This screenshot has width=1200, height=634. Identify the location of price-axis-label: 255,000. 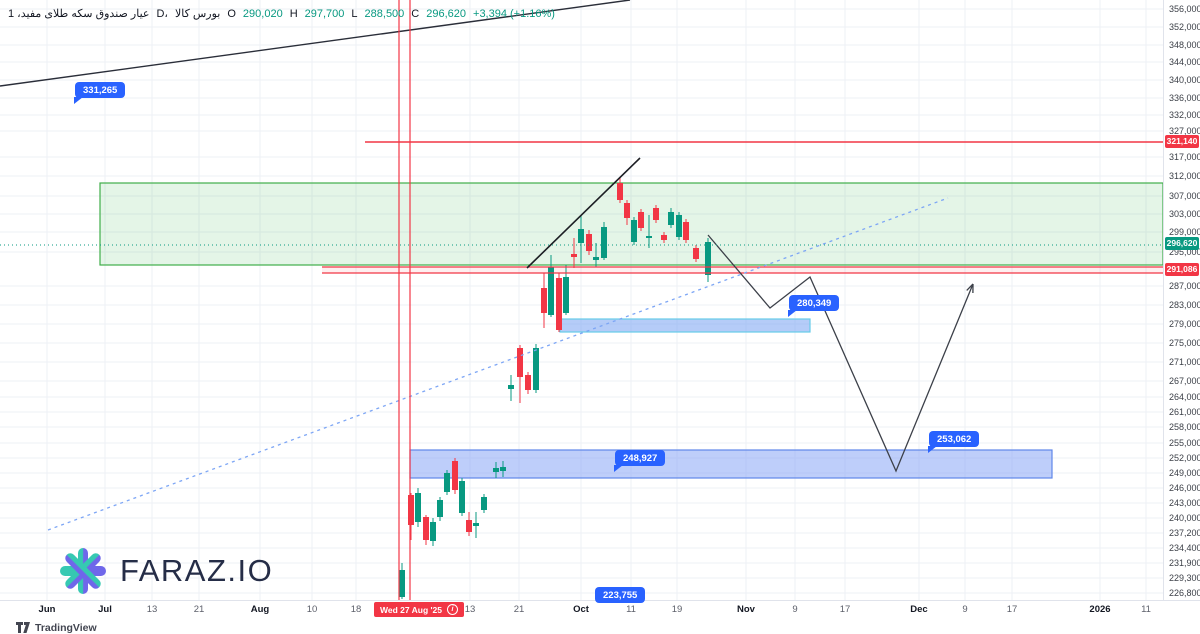
(1184, 443).